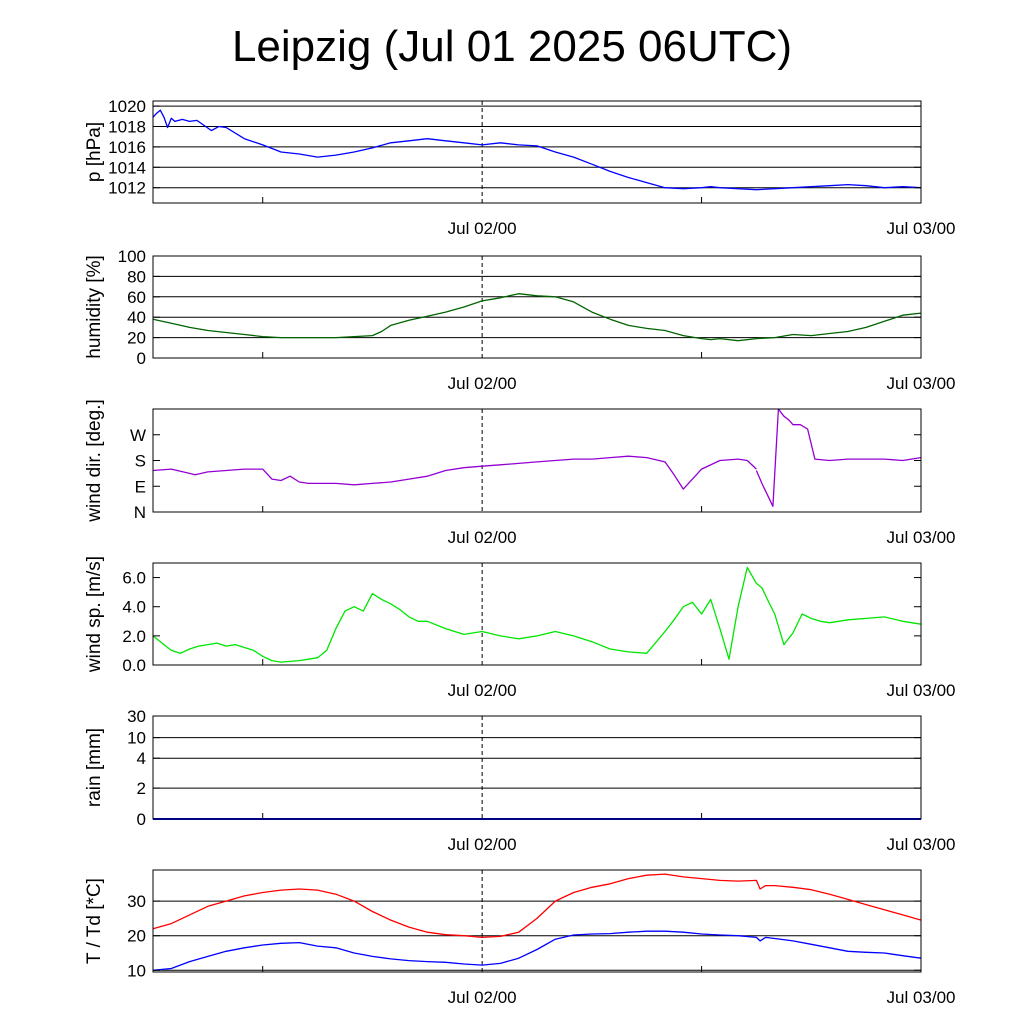 Image resolution: width=1024 pixels, height=1024 pixels. What do you see at coordinates (94, 461) in the screenshot?
I see `y-axis-label: wind dir. [deg.]` at bounding box center [94, 461].